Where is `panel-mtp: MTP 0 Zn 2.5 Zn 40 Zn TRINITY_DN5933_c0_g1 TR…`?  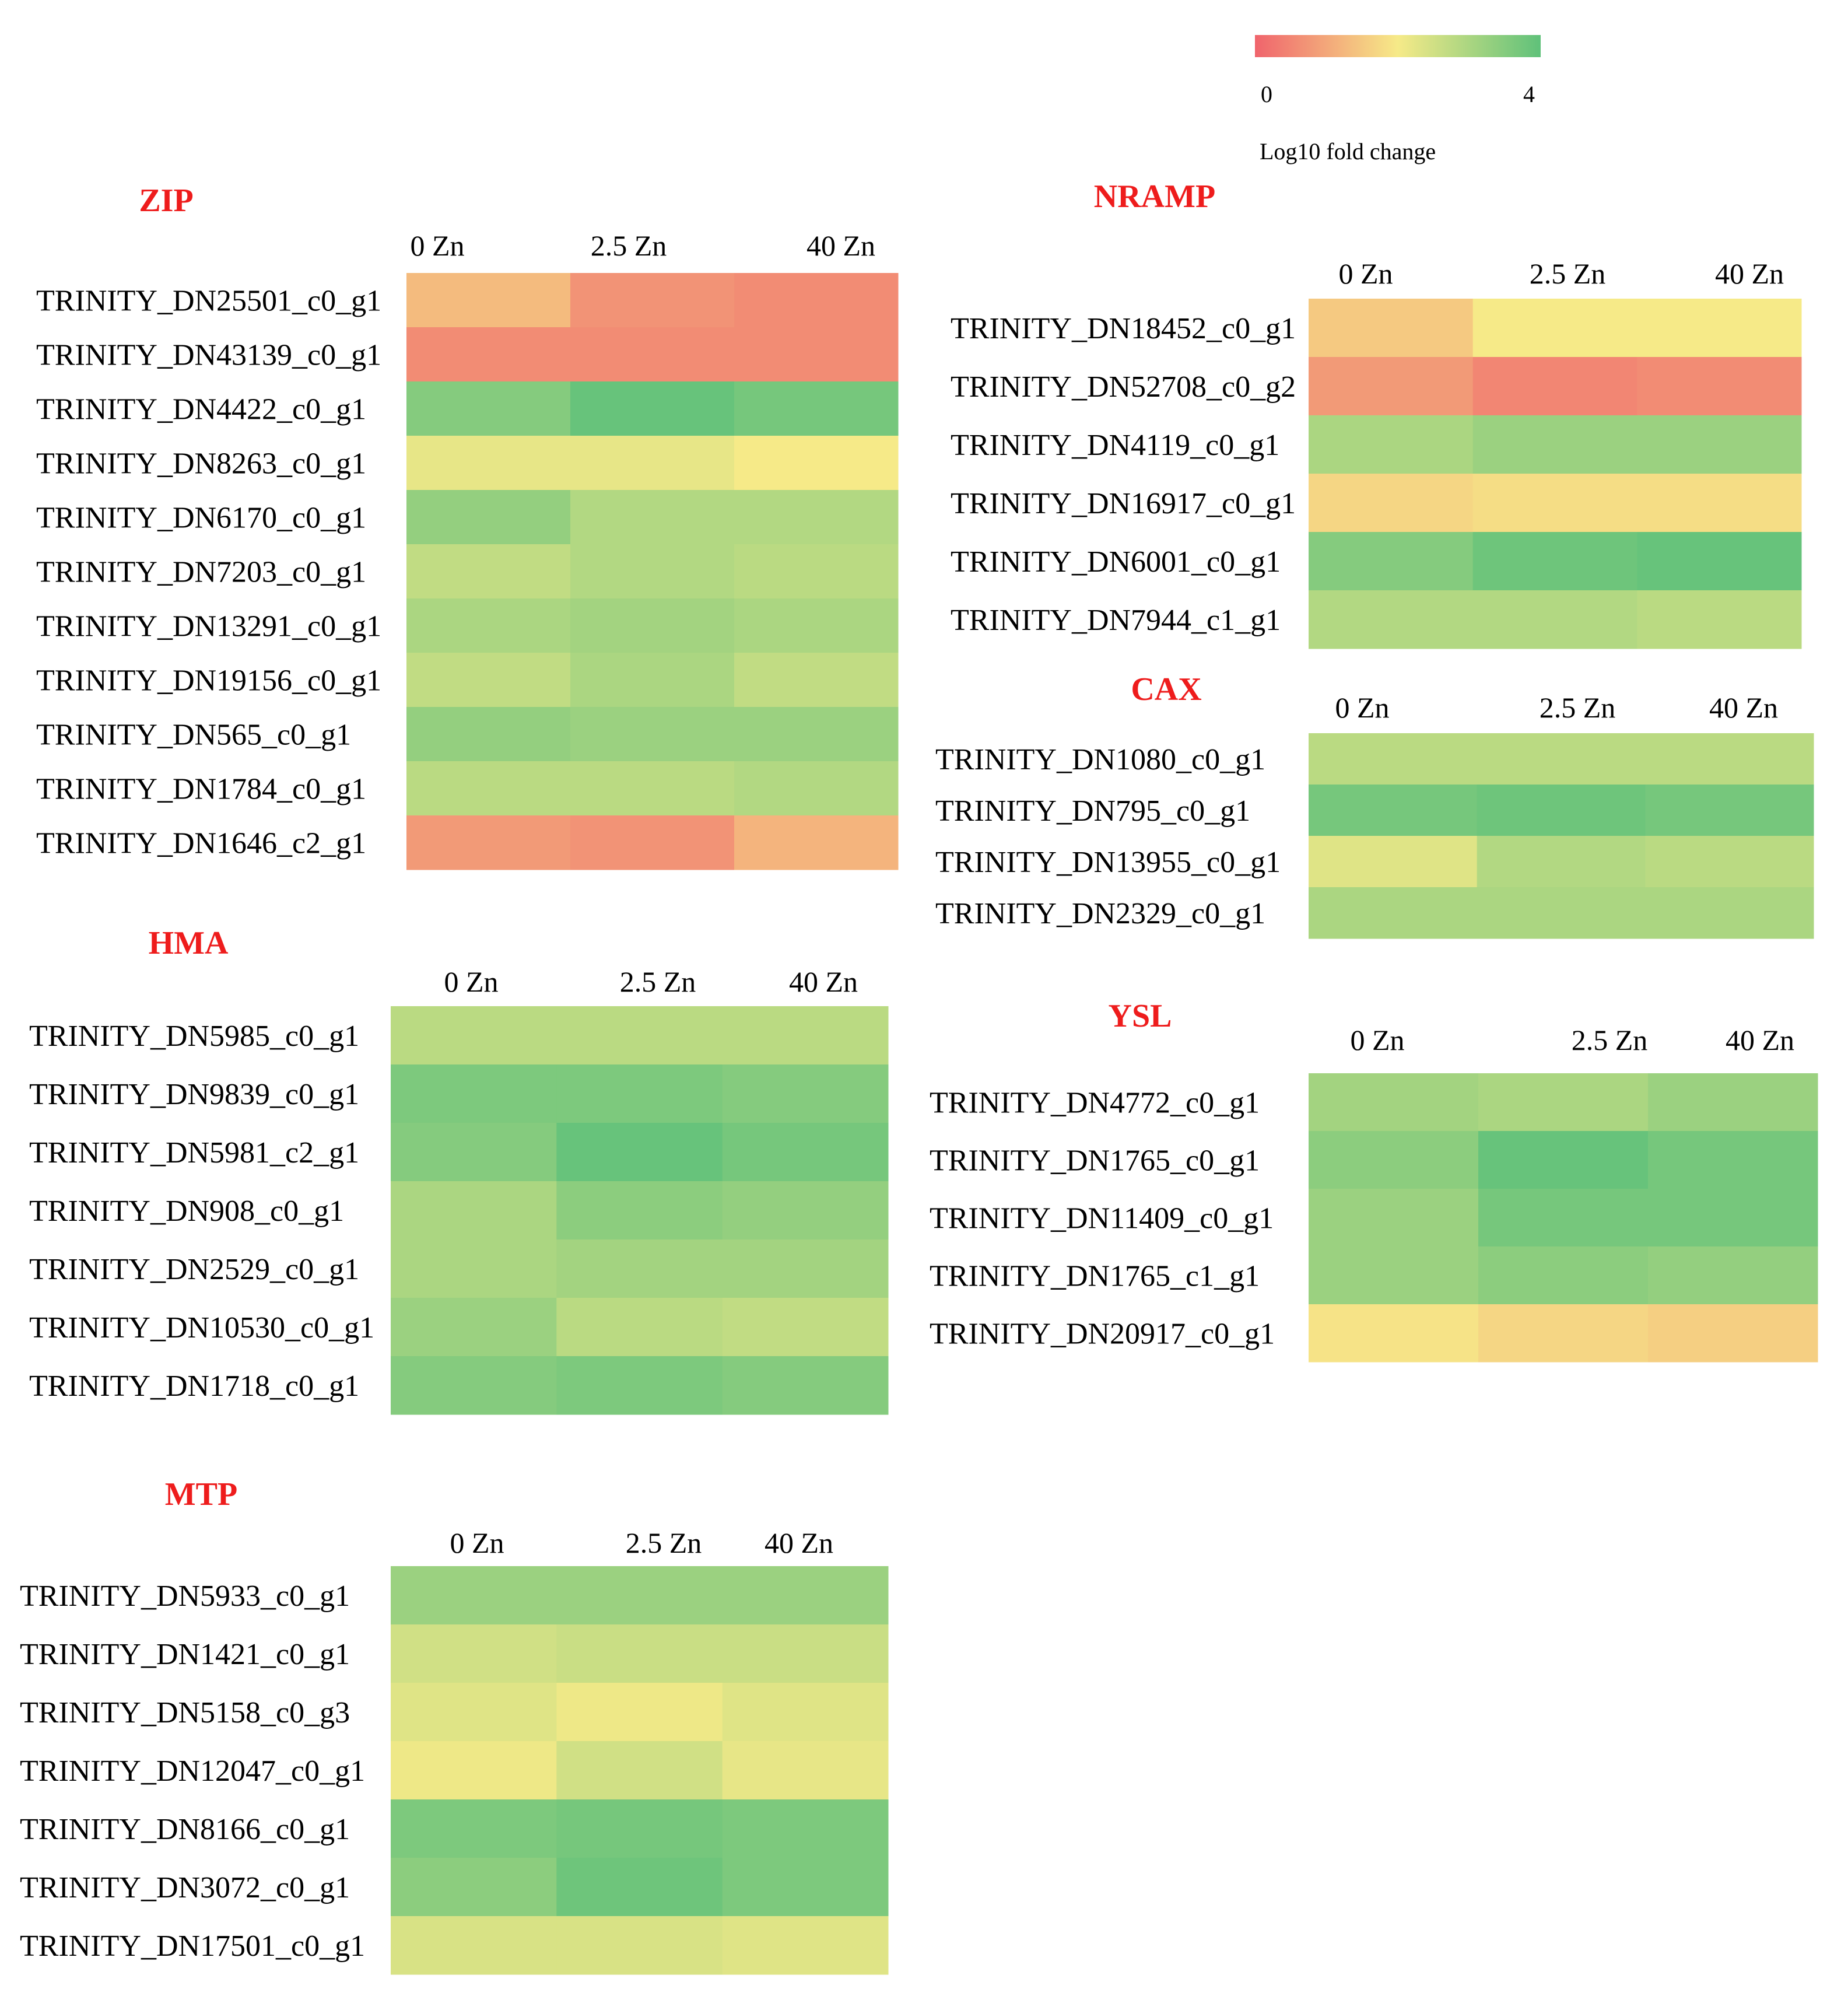 panel-mtp: MTP 0 Zn 2.5 Zn 40 Zn TRINITY_DN5933_c0_g1 TR… is located at coordinates (454, 1725).